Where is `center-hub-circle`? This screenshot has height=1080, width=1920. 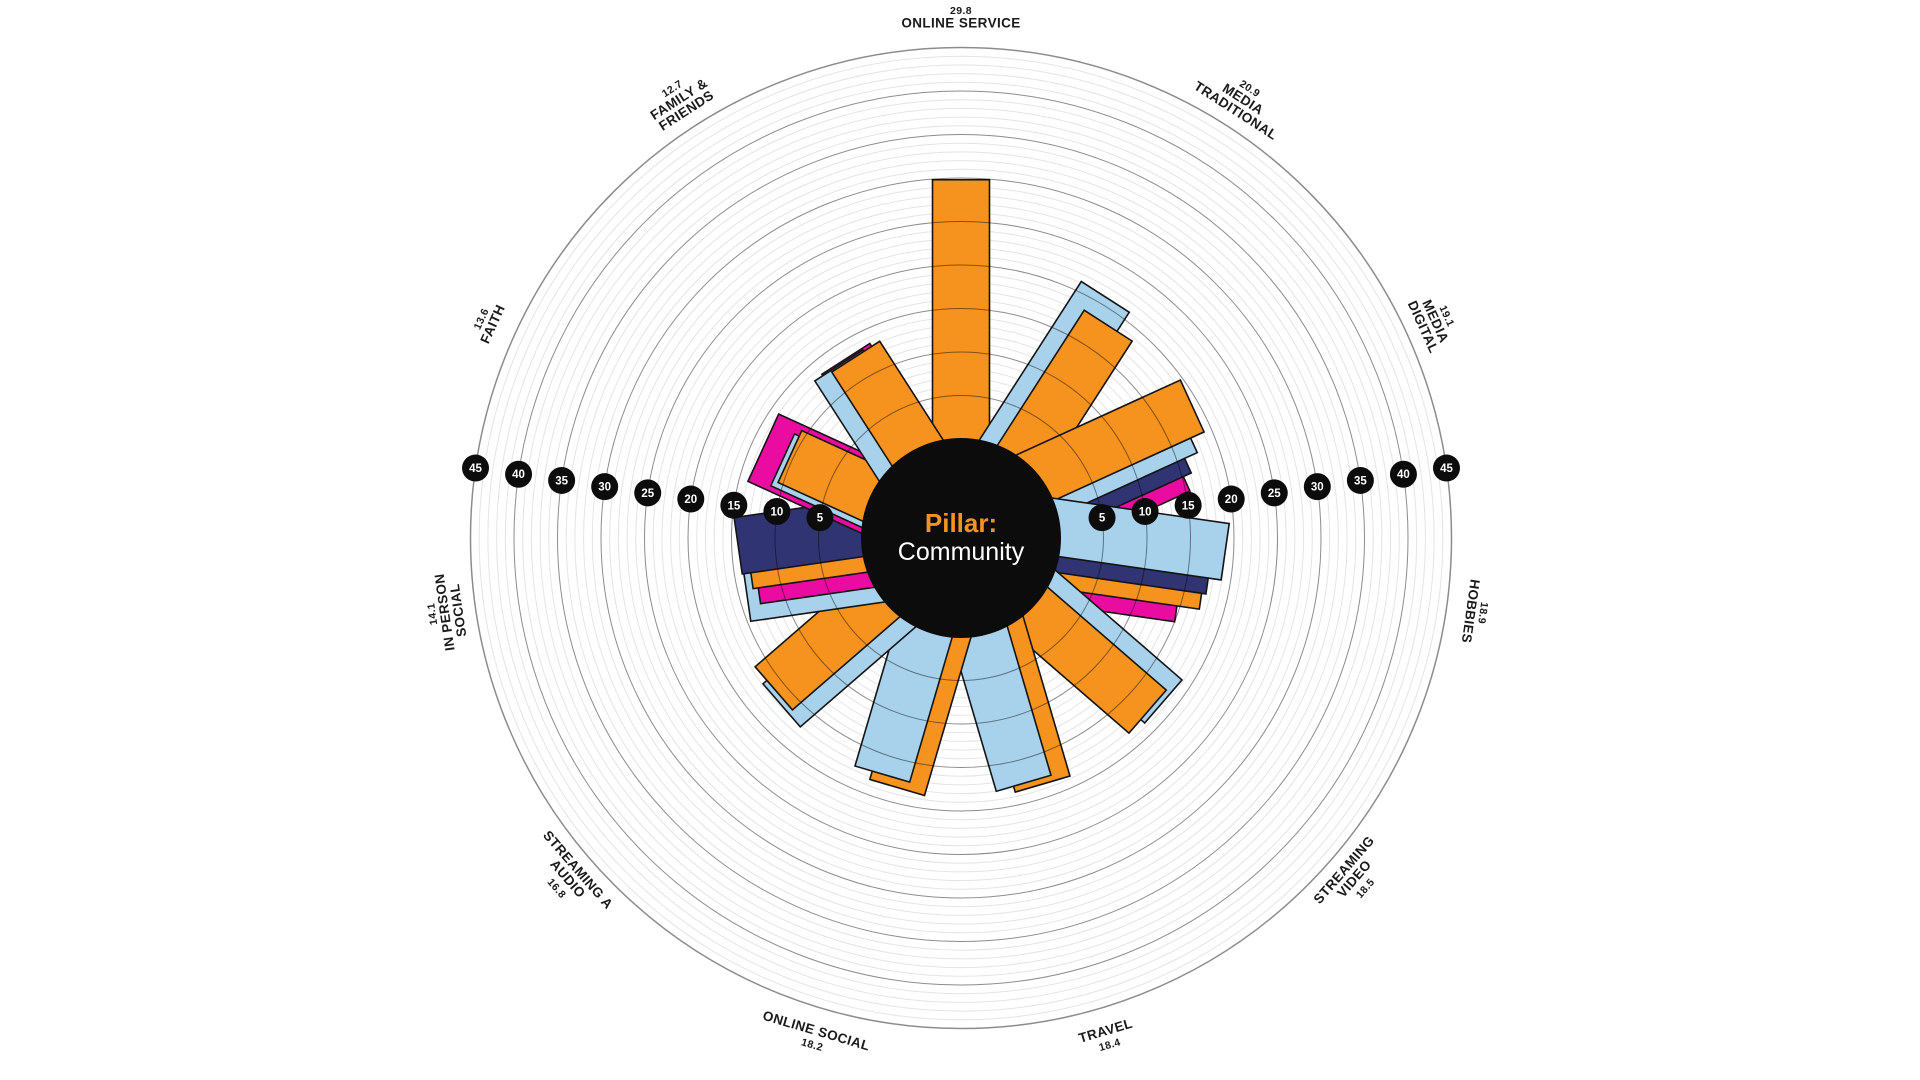
center-hub-circle is located at coordinates (961, 538).